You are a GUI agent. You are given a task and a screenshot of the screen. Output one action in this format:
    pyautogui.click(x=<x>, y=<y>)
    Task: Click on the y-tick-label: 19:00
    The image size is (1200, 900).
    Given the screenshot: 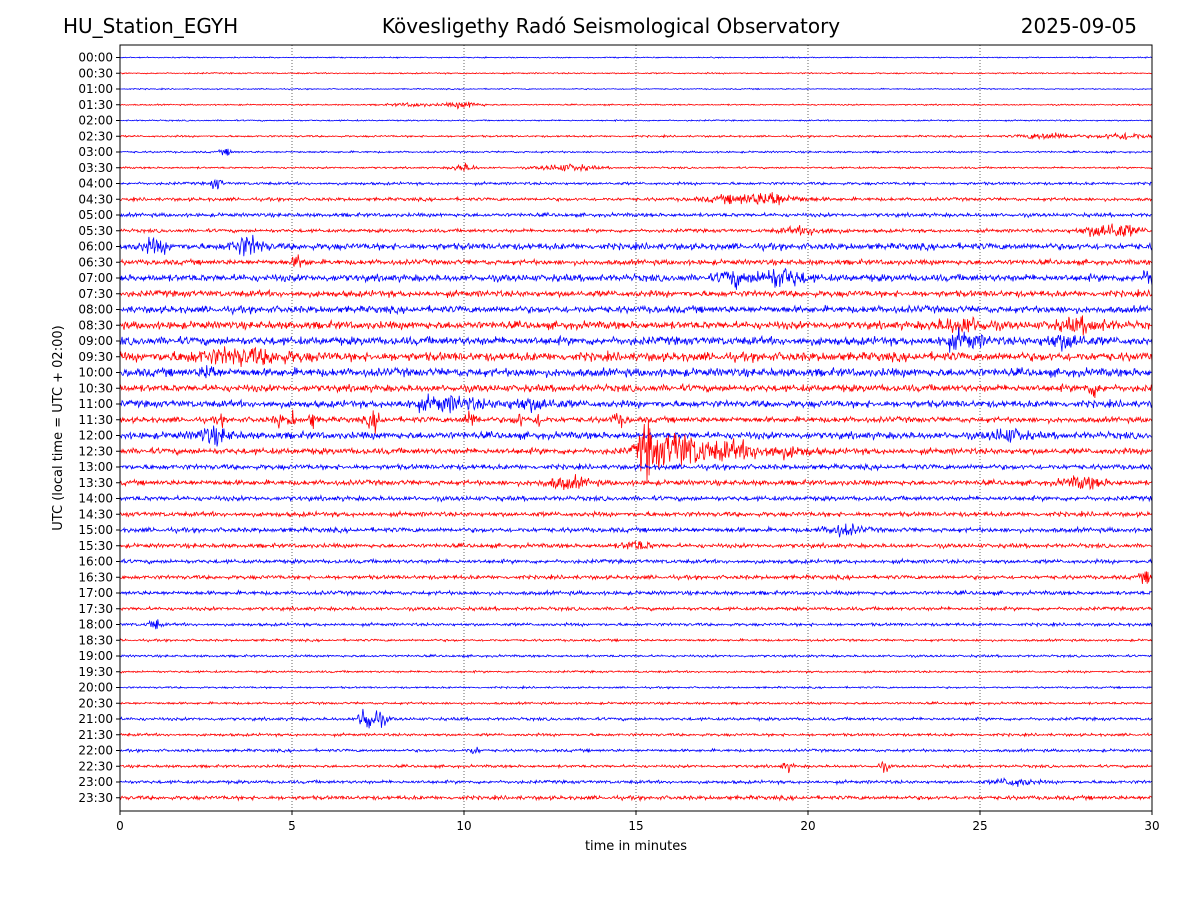 What is the action you would take?
    pyautogui.click(x=95, y=656)
    